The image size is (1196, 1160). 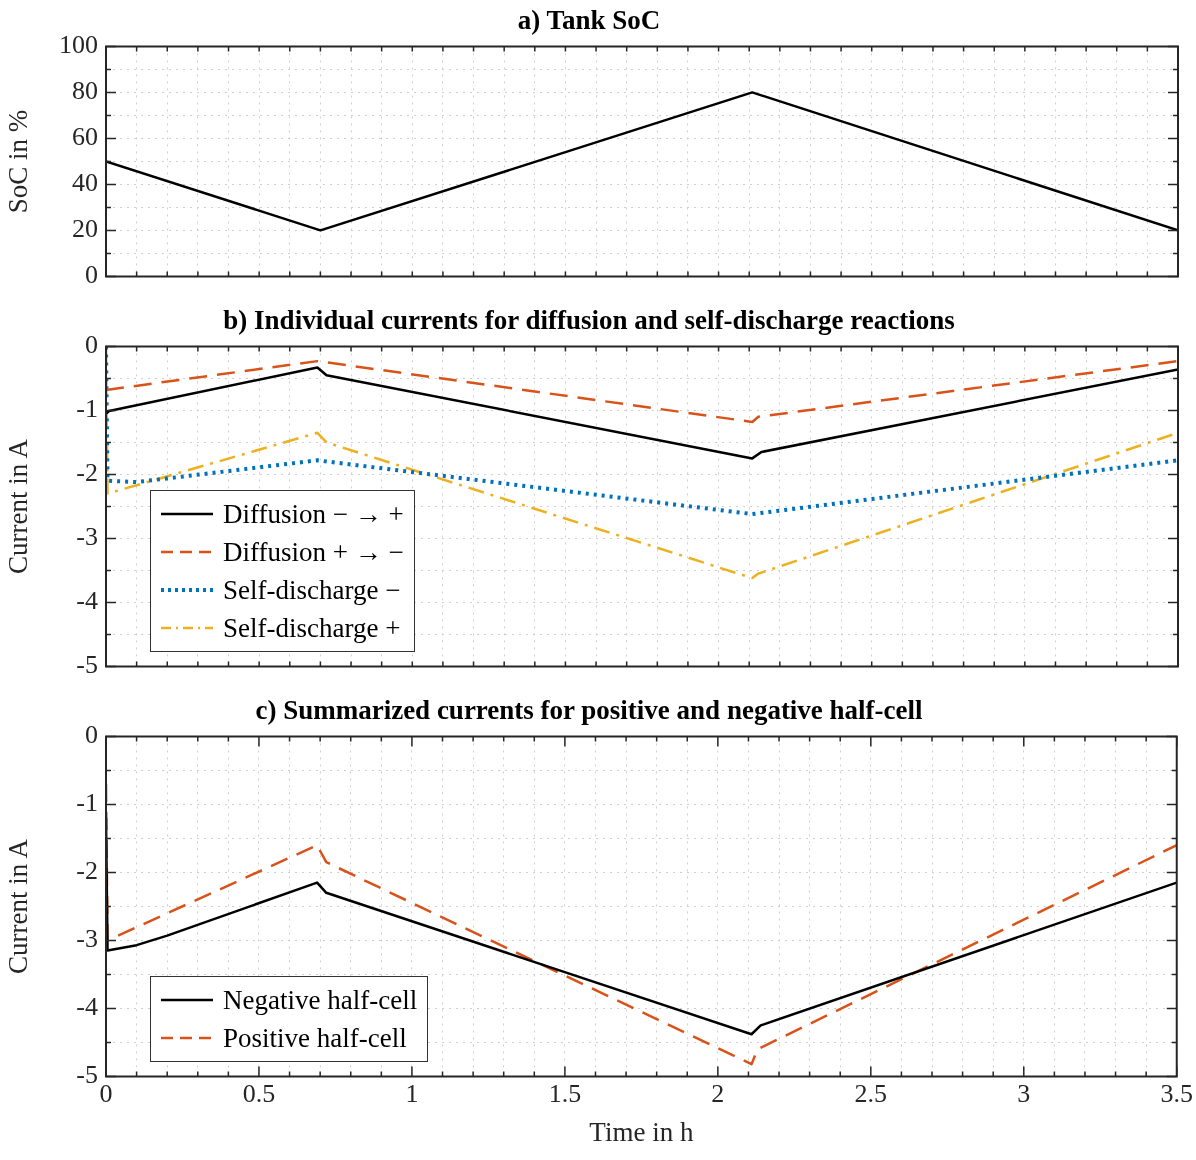 What do you see at coordinates (320, 1000) in the screenshot?
I see `legend-label: Negative half-cell` at bounding box center [320, 1000].